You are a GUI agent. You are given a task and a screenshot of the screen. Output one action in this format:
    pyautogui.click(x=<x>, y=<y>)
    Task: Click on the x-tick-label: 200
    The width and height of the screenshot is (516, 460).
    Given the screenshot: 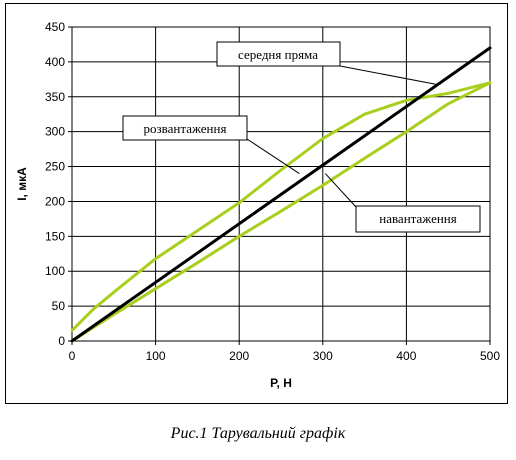 What is the action you would take?
    pyautogui.click(x=239, y=356)
    